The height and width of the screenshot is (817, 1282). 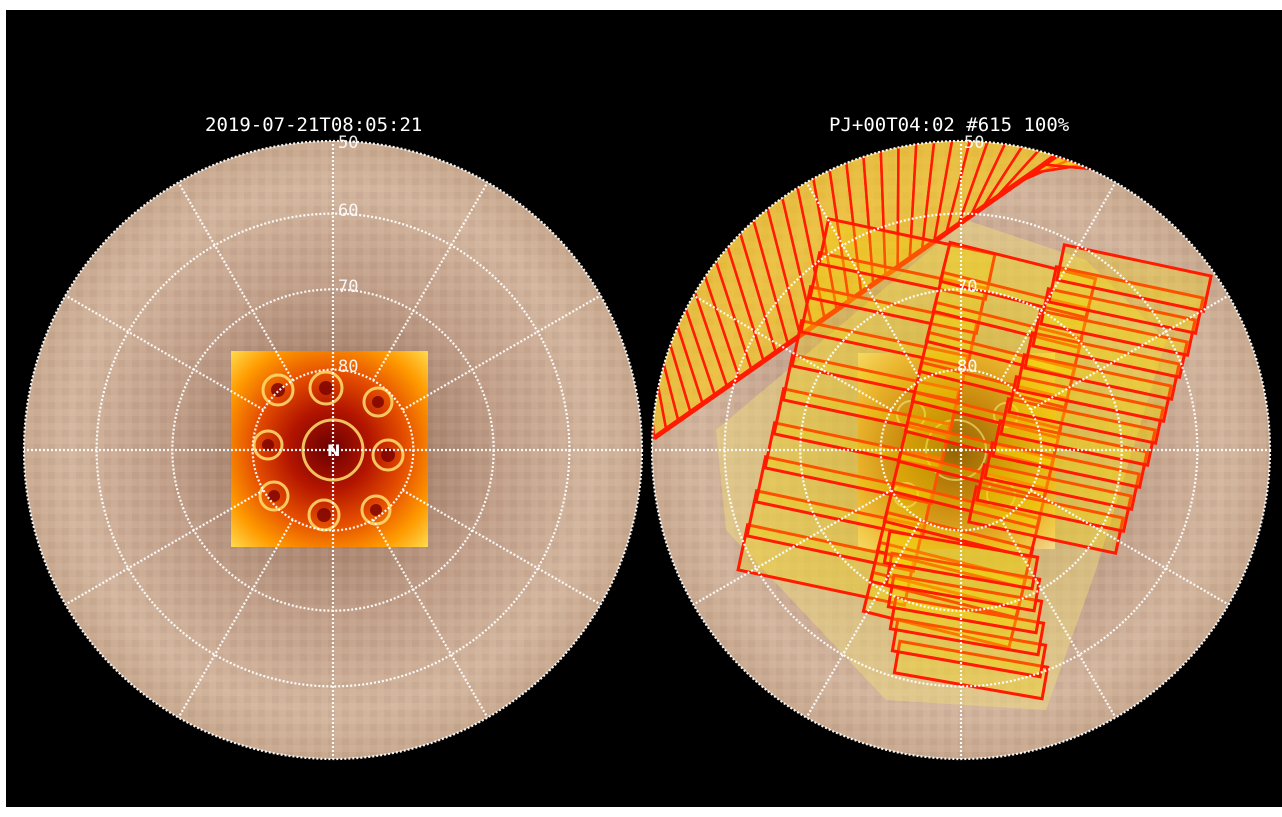 I want to click on footprint-arc-strips, so click(x=899, y=291).